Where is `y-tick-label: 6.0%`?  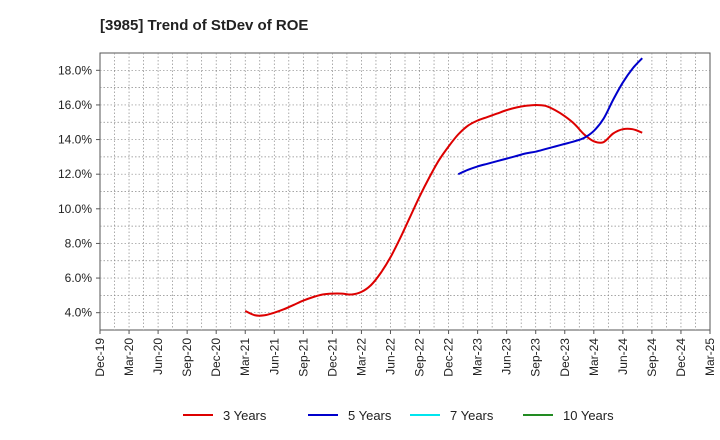
y-tick-label: 6.0% is located at coordinates (79, 278).